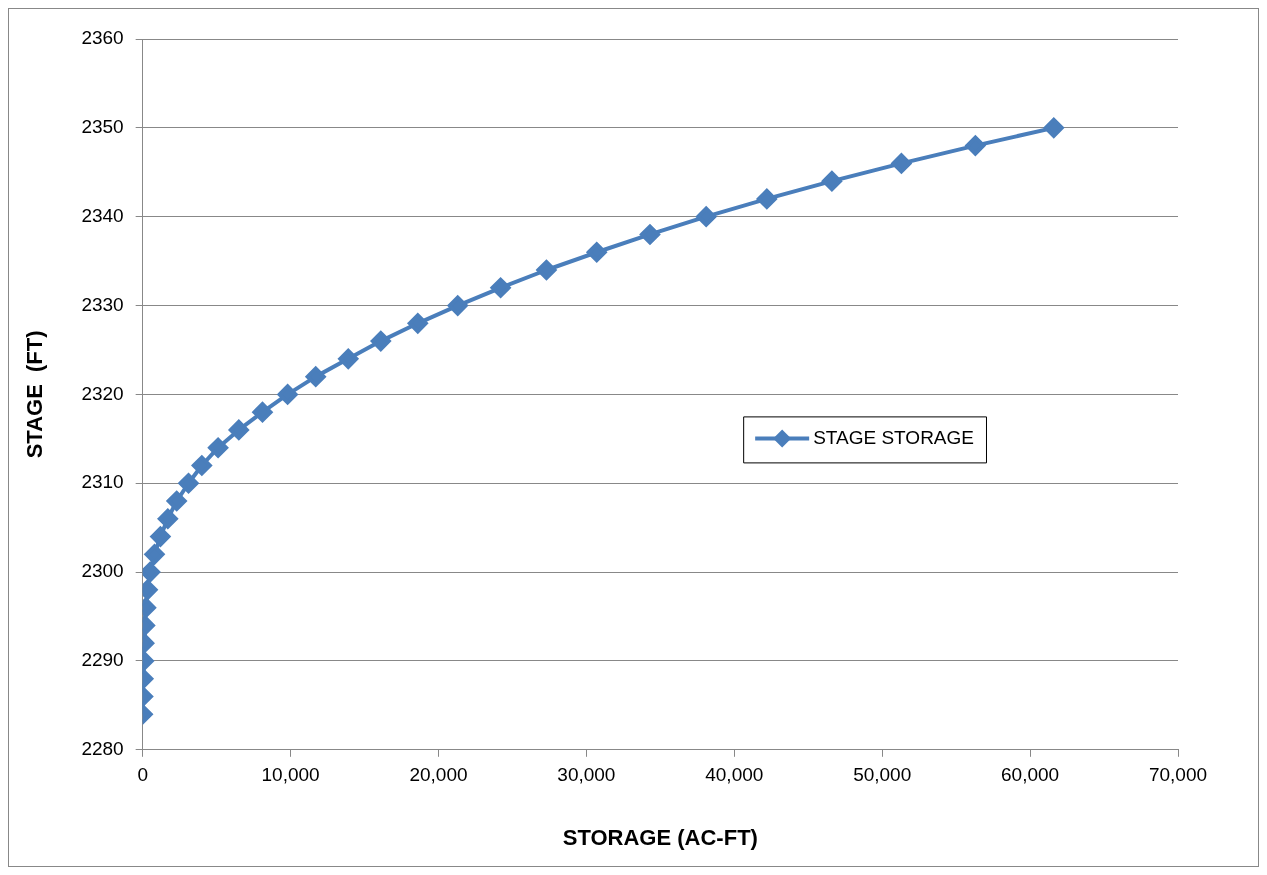 The image size is (1267, 875). I want to click on x-tick-label: 10,000, so click(290, 775).